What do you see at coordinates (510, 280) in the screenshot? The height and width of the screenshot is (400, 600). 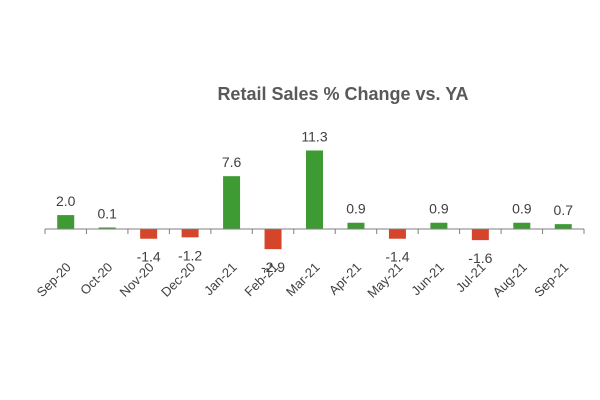 I see `x-tick-label-aug-21: Aug-21` at bounding box center [510, 280].